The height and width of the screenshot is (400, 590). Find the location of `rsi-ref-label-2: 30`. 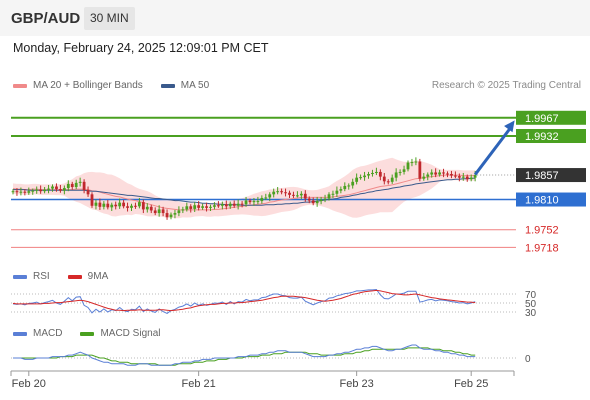

rsi-ref-label-2: 30 is located at coordinates (531, 313).